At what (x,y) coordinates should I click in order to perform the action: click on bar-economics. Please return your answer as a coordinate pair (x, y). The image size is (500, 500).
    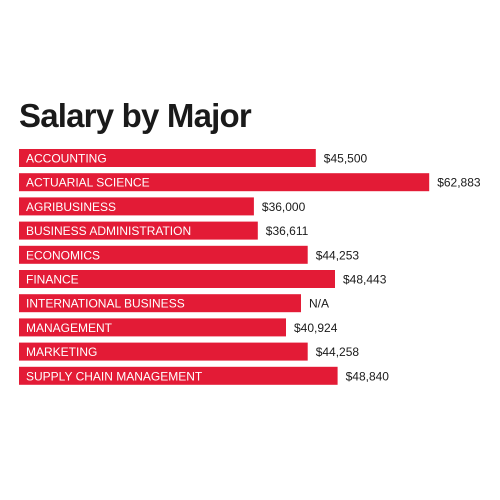
    Looking at the image, I should click on (163, 254).